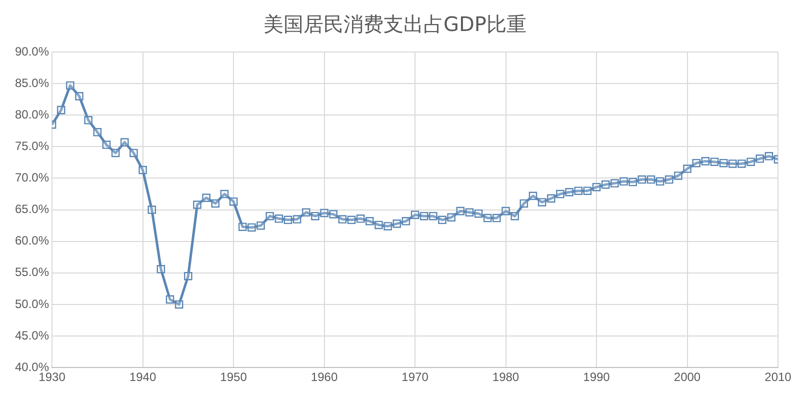 This screenshot has height=396, width=806. What do you see at coordinates (32, 145) in the screenshot?
I see `y-tick-label: 75.0%` at bounding box center [32, 145].